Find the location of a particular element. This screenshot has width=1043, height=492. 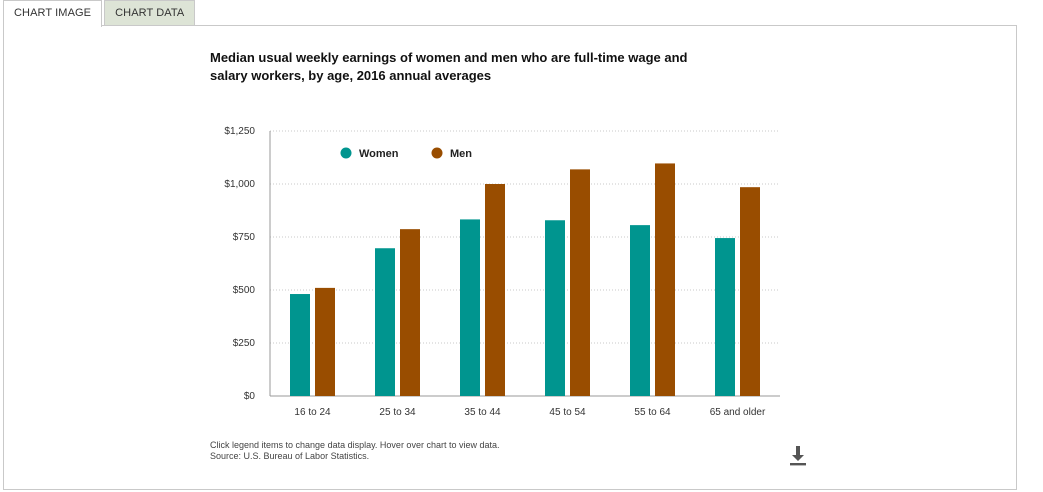

tab-bar: CHART IMAGE CHART DATA is located at coordinates (100, 13).